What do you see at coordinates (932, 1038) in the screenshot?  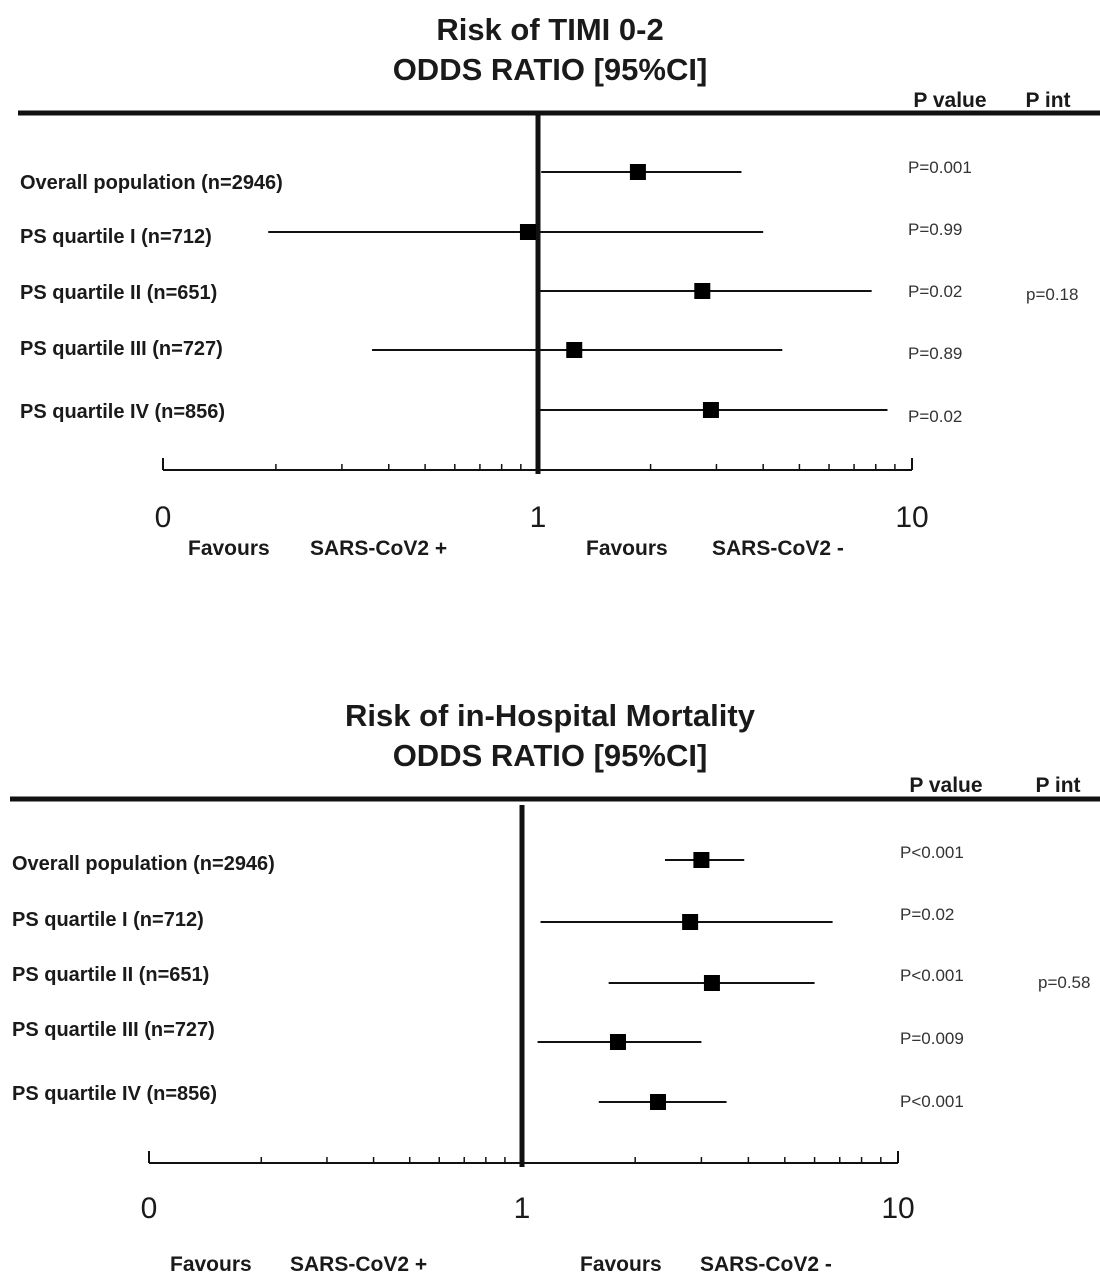 I see `p-value: P=0.009` at bounding box center [932, 1038].